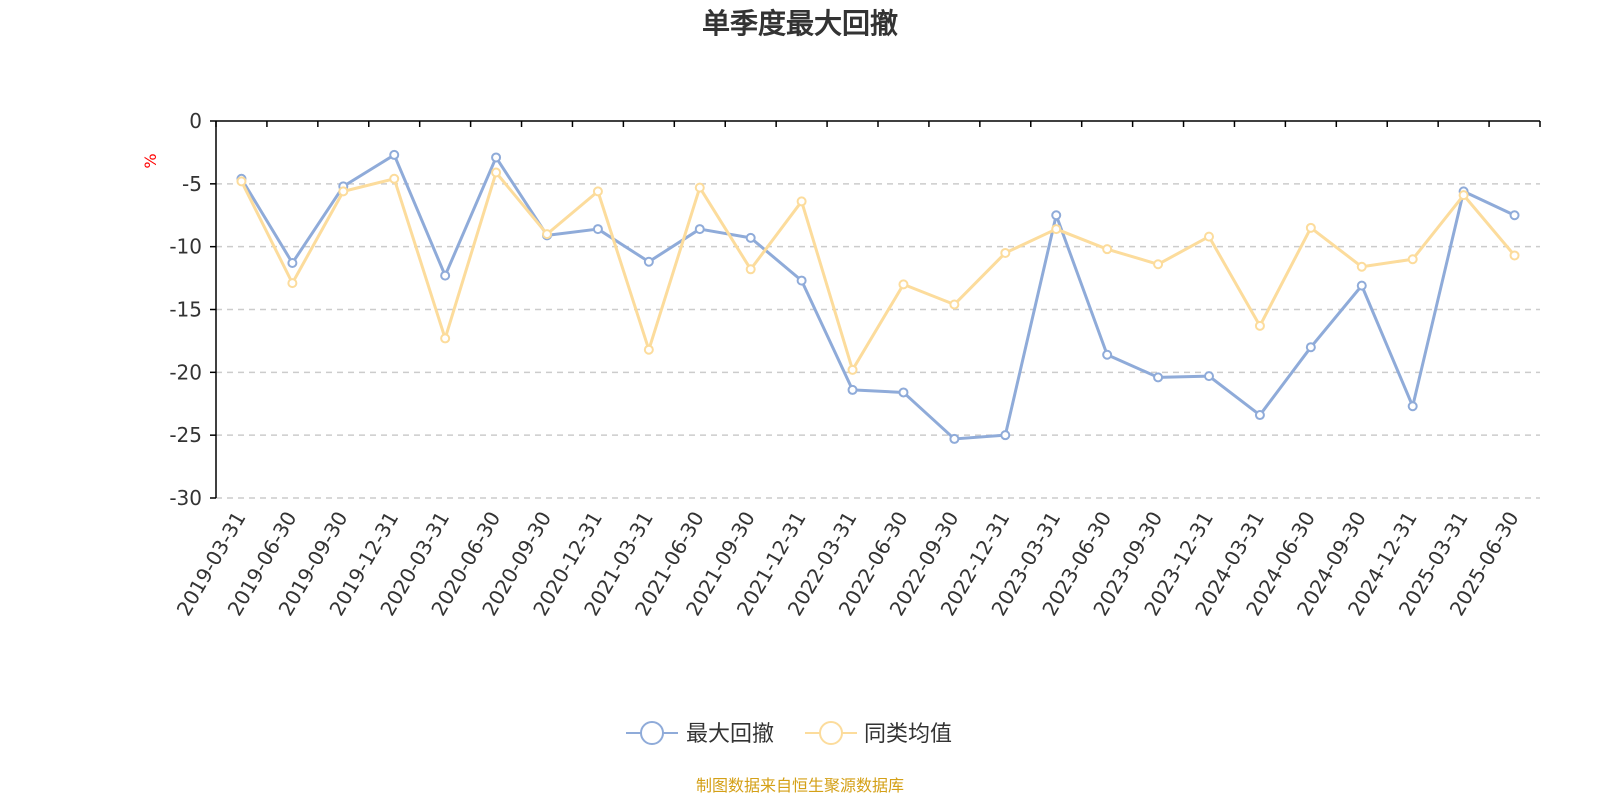  Describe the element at coordinates (192, 184) in the screenshot. I see `y-tick-label: -5` at that location.